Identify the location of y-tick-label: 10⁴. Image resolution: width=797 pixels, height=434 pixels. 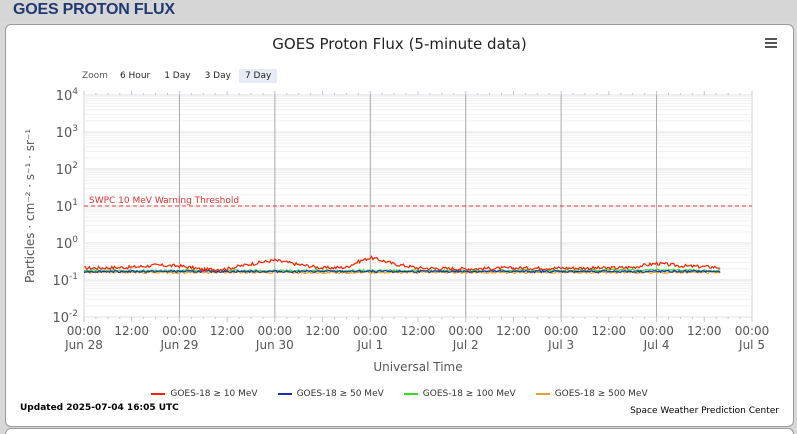
(67, 95).